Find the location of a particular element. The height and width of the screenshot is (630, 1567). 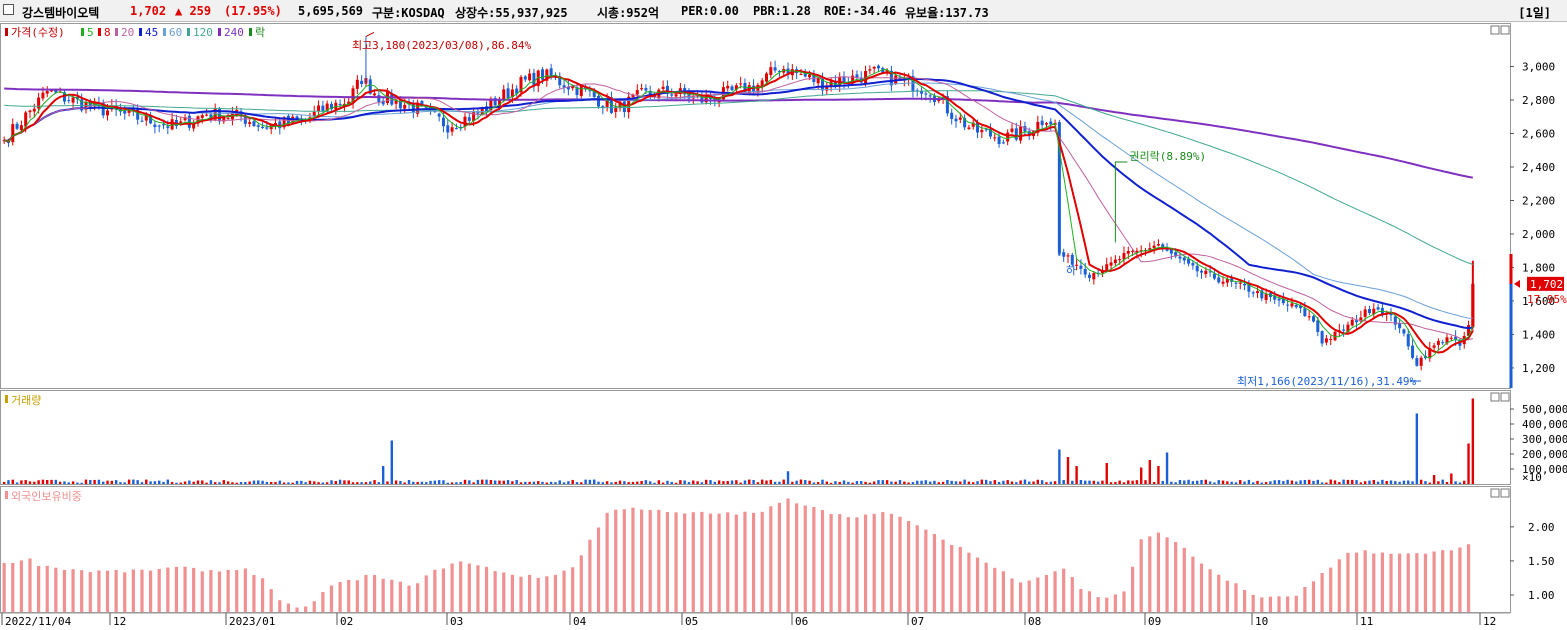

legend-label-6: 120 is located at coordinates (203, 32).